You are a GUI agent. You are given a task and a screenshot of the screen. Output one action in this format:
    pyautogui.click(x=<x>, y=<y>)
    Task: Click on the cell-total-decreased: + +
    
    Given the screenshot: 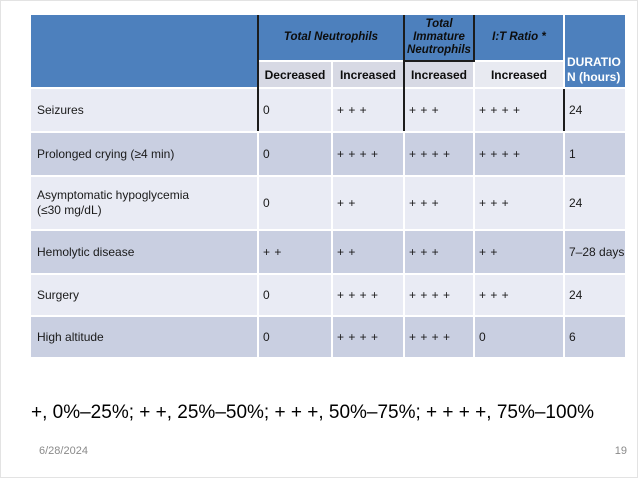 What is the action you would take?
    pyautogui.click(x=295, y=252)
    